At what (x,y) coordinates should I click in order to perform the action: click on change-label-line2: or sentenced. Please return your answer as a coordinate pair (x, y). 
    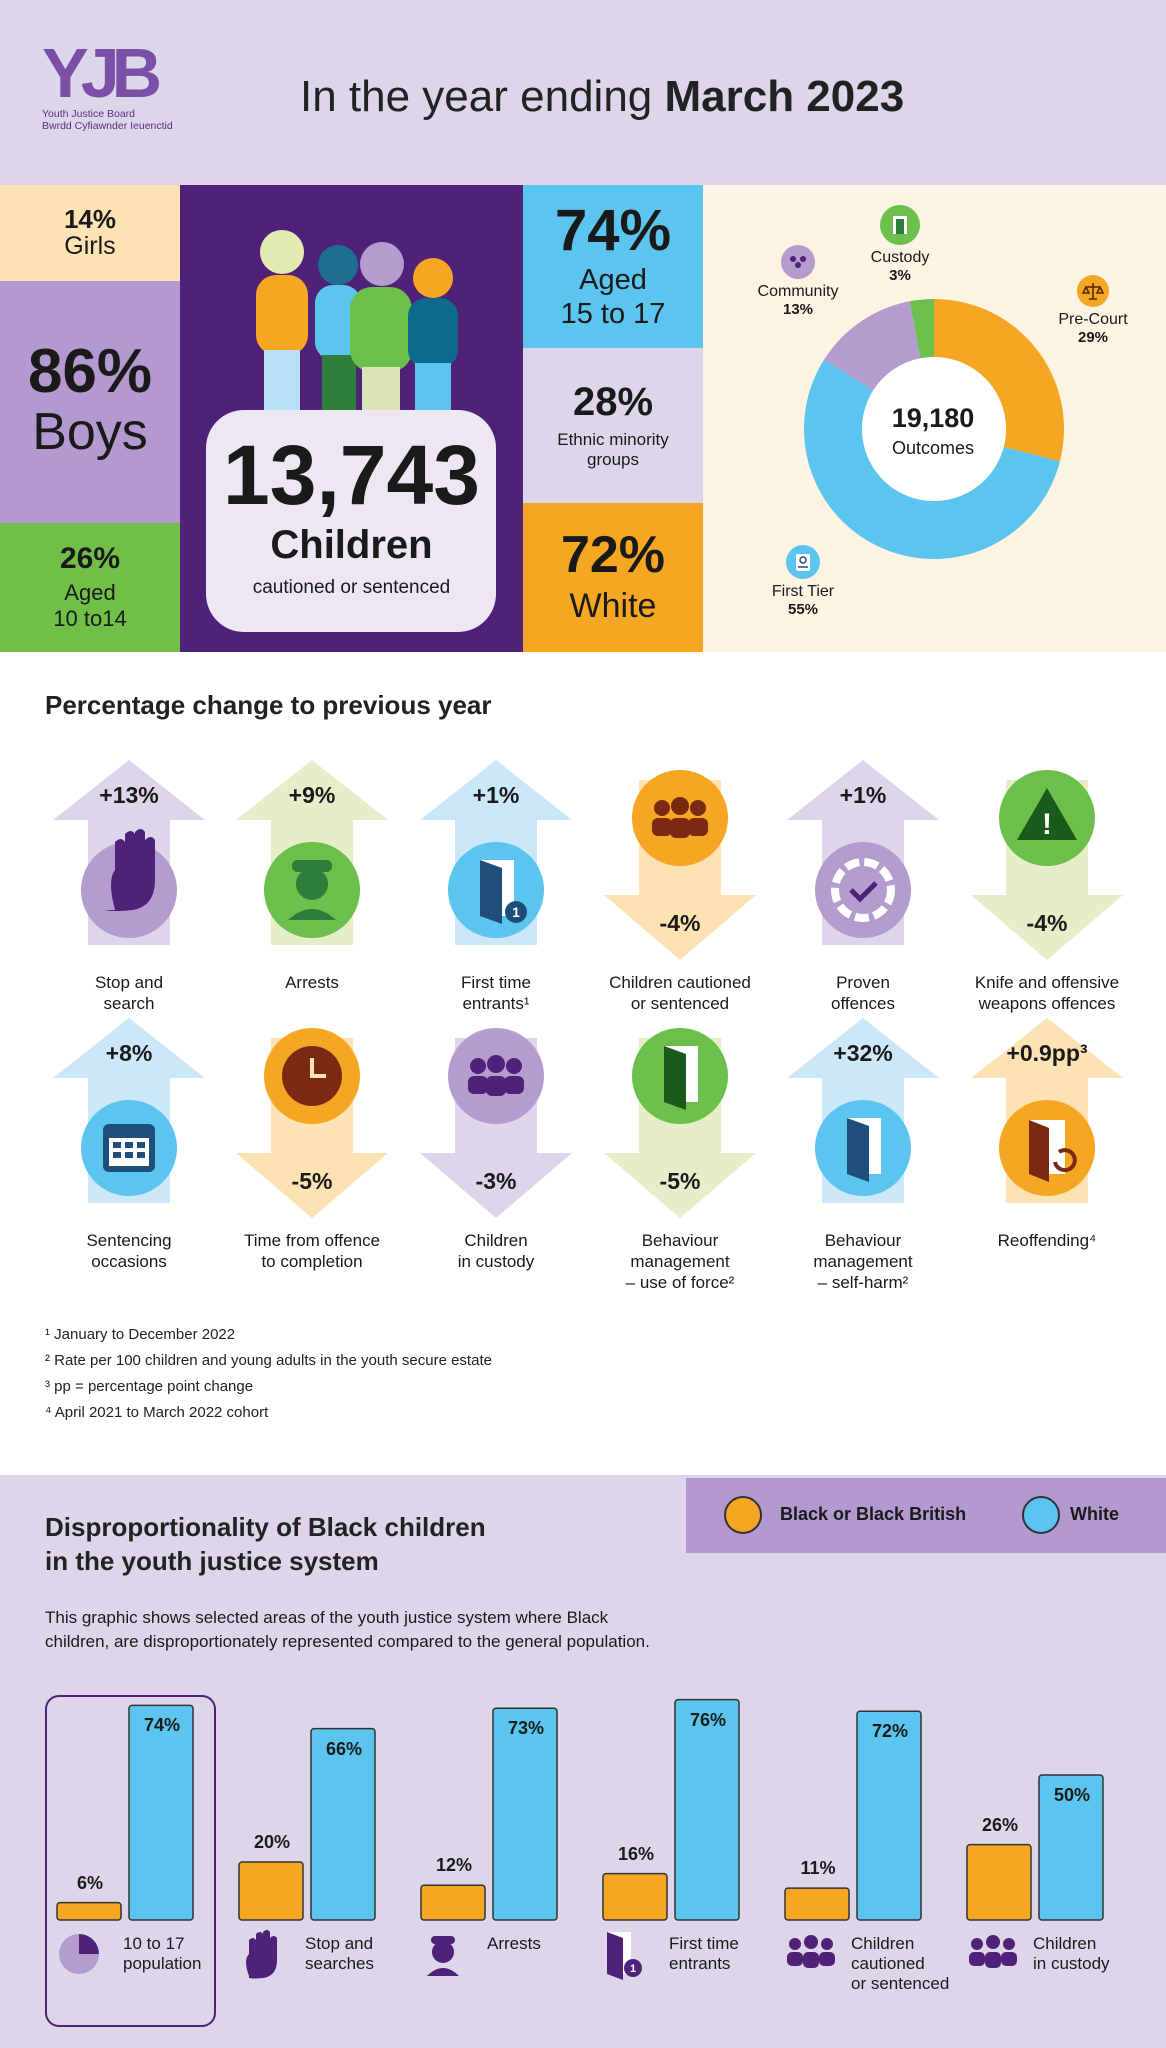
    Looking at the image, I should click on (680, 1003).